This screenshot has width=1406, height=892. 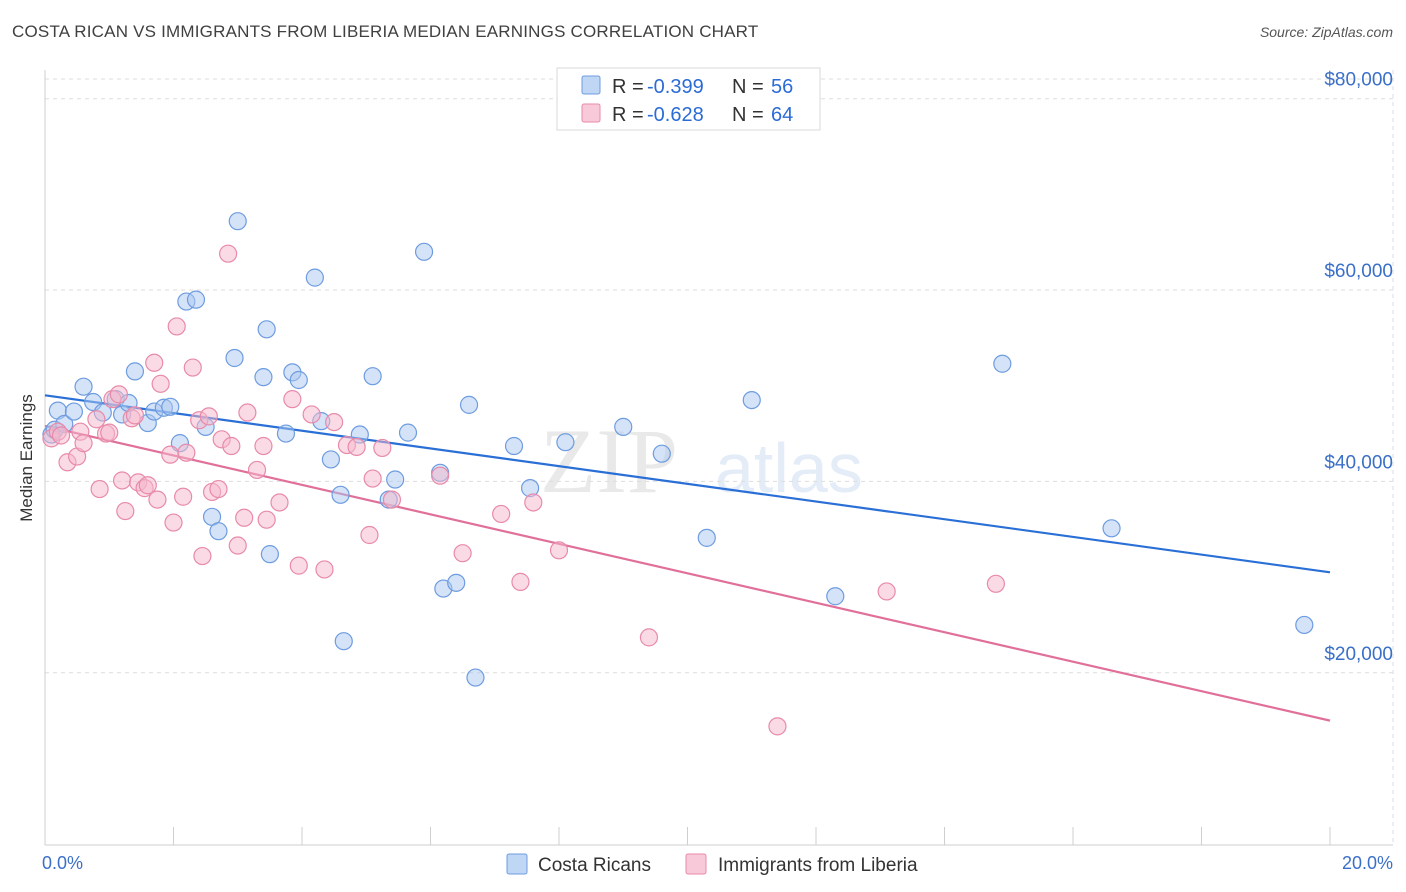 I want to click on legend-n-label: N =, so click(x=748, y=115).